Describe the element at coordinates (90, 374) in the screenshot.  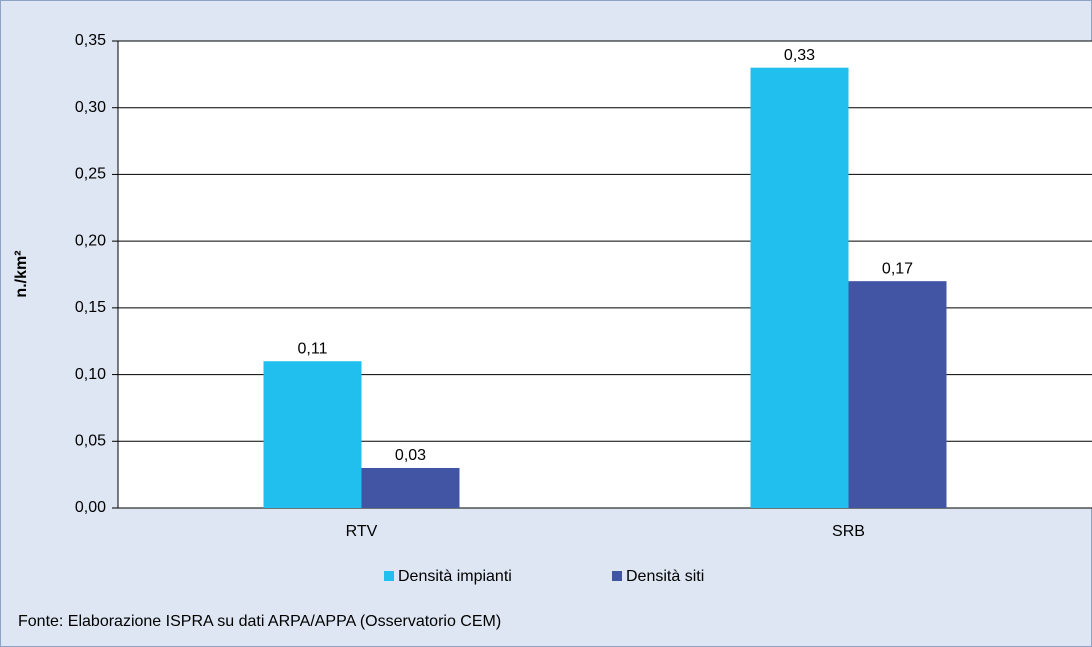
I see `y-tick-label: 0,10` at that location.